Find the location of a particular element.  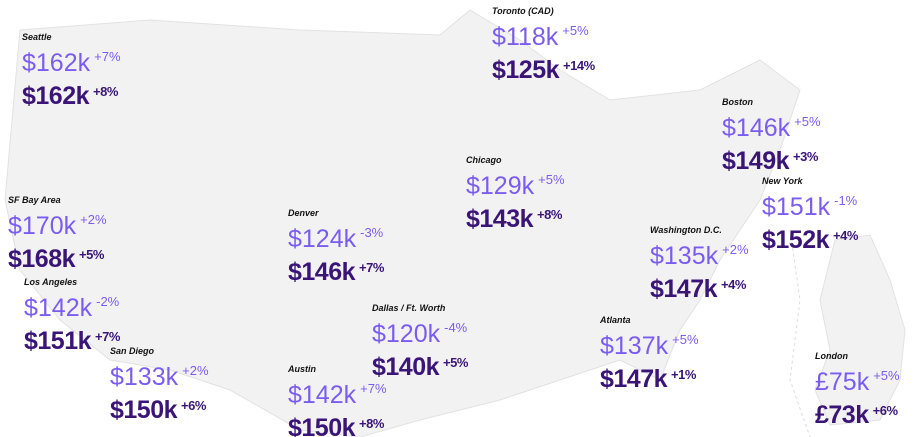

city-name: Washington D.C. is located at coordinates (686, 230).